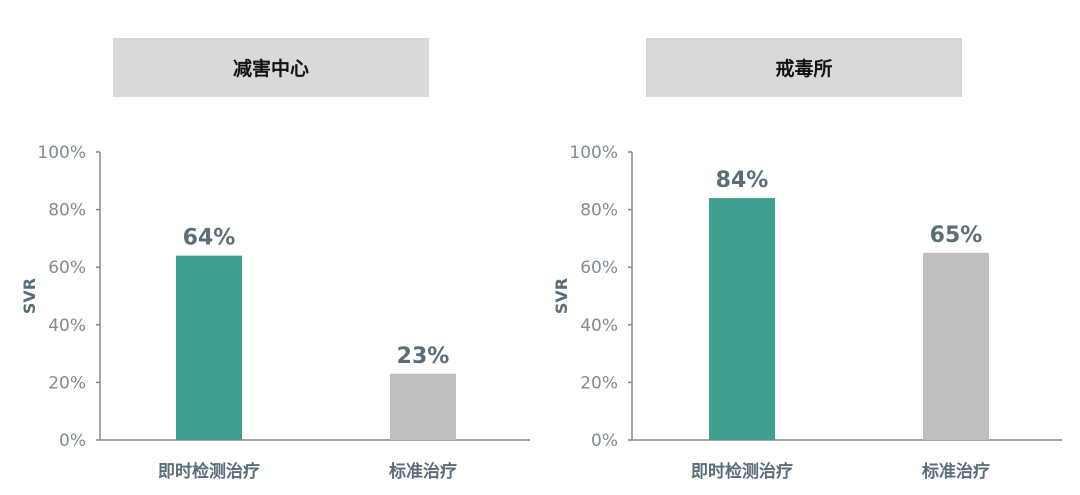  Describe the element at coordinates (742, 180) in the screenshot. I see `data-label: 84%` at that location.